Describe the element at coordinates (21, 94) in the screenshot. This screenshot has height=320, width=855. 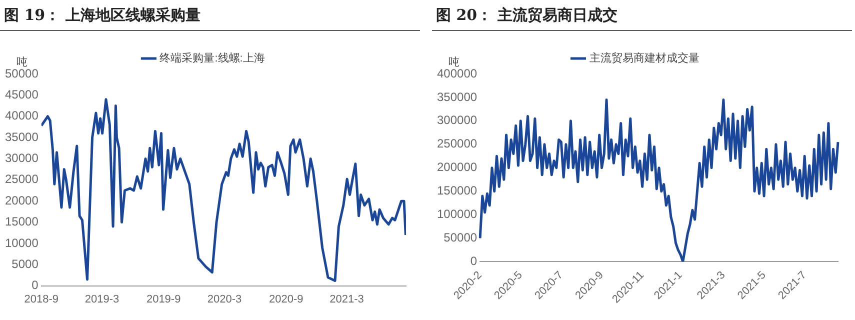
I see `y-tick-label: 45000` at that location.